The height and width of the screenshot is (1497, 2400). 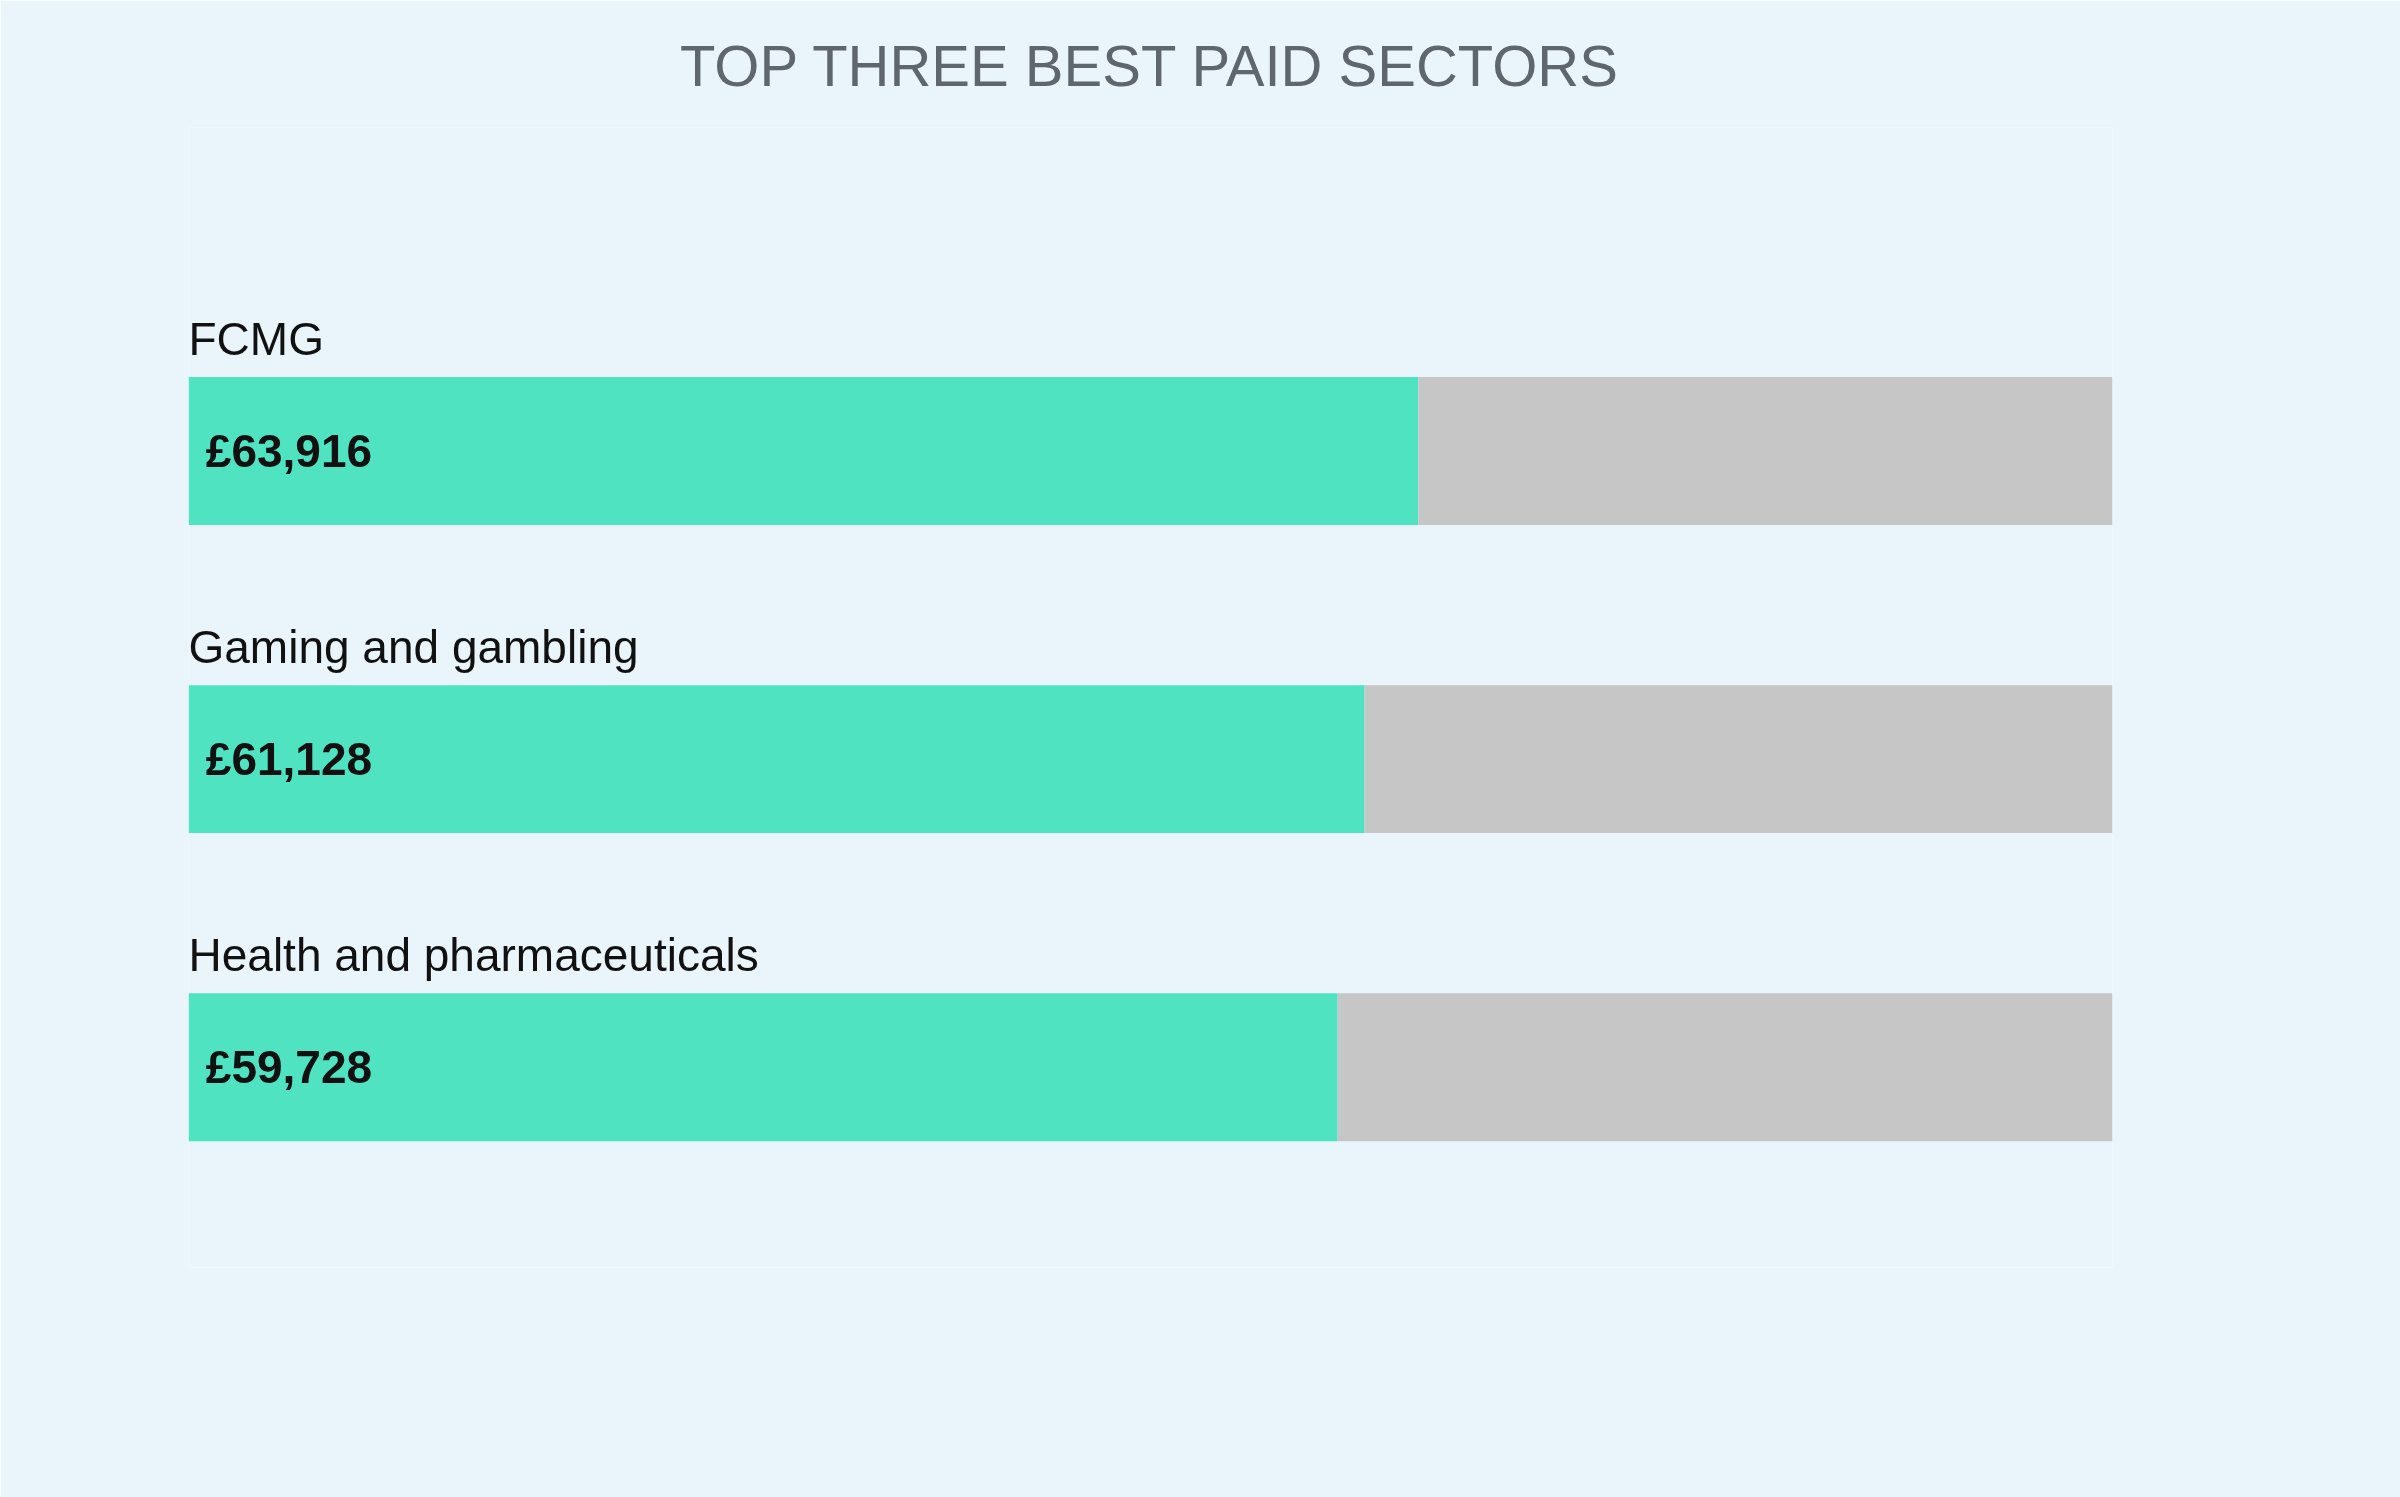 I want to click on y-tick-label: Gaming and gambling, so click(x=413, y=646).